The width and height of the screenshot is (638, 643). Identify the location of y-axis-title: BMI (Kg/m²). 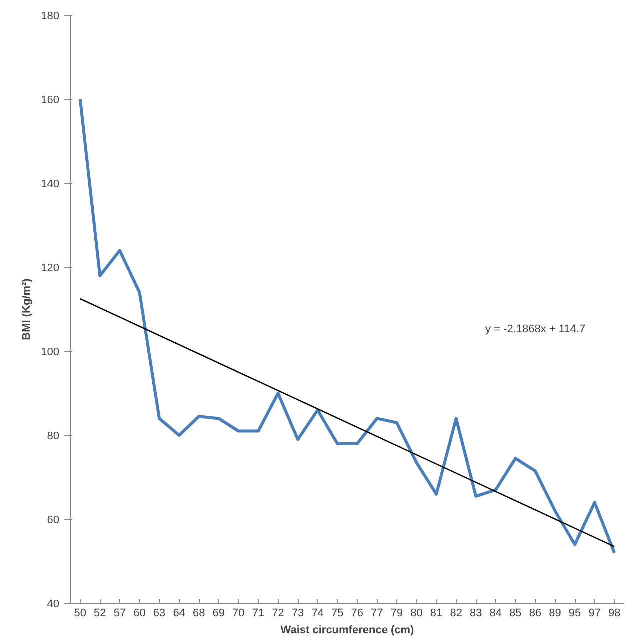
(27, 309).